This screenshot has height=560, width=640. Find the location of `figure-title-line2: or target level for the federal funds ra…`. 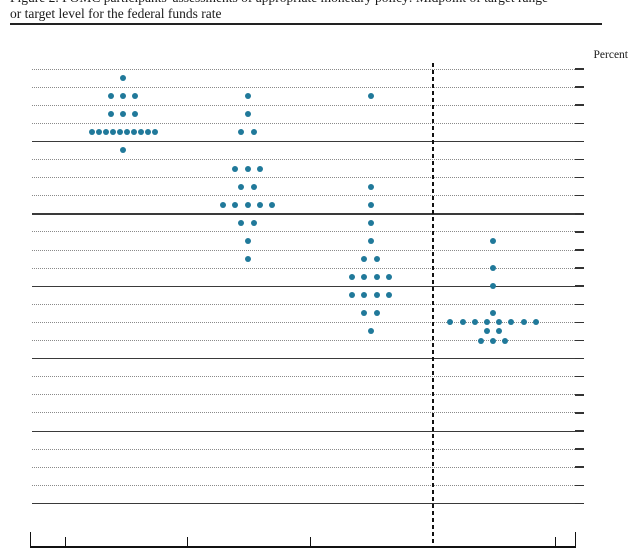

figure-title-line2: or target level for the federal funds ra… is located at coordinates (116, 13).